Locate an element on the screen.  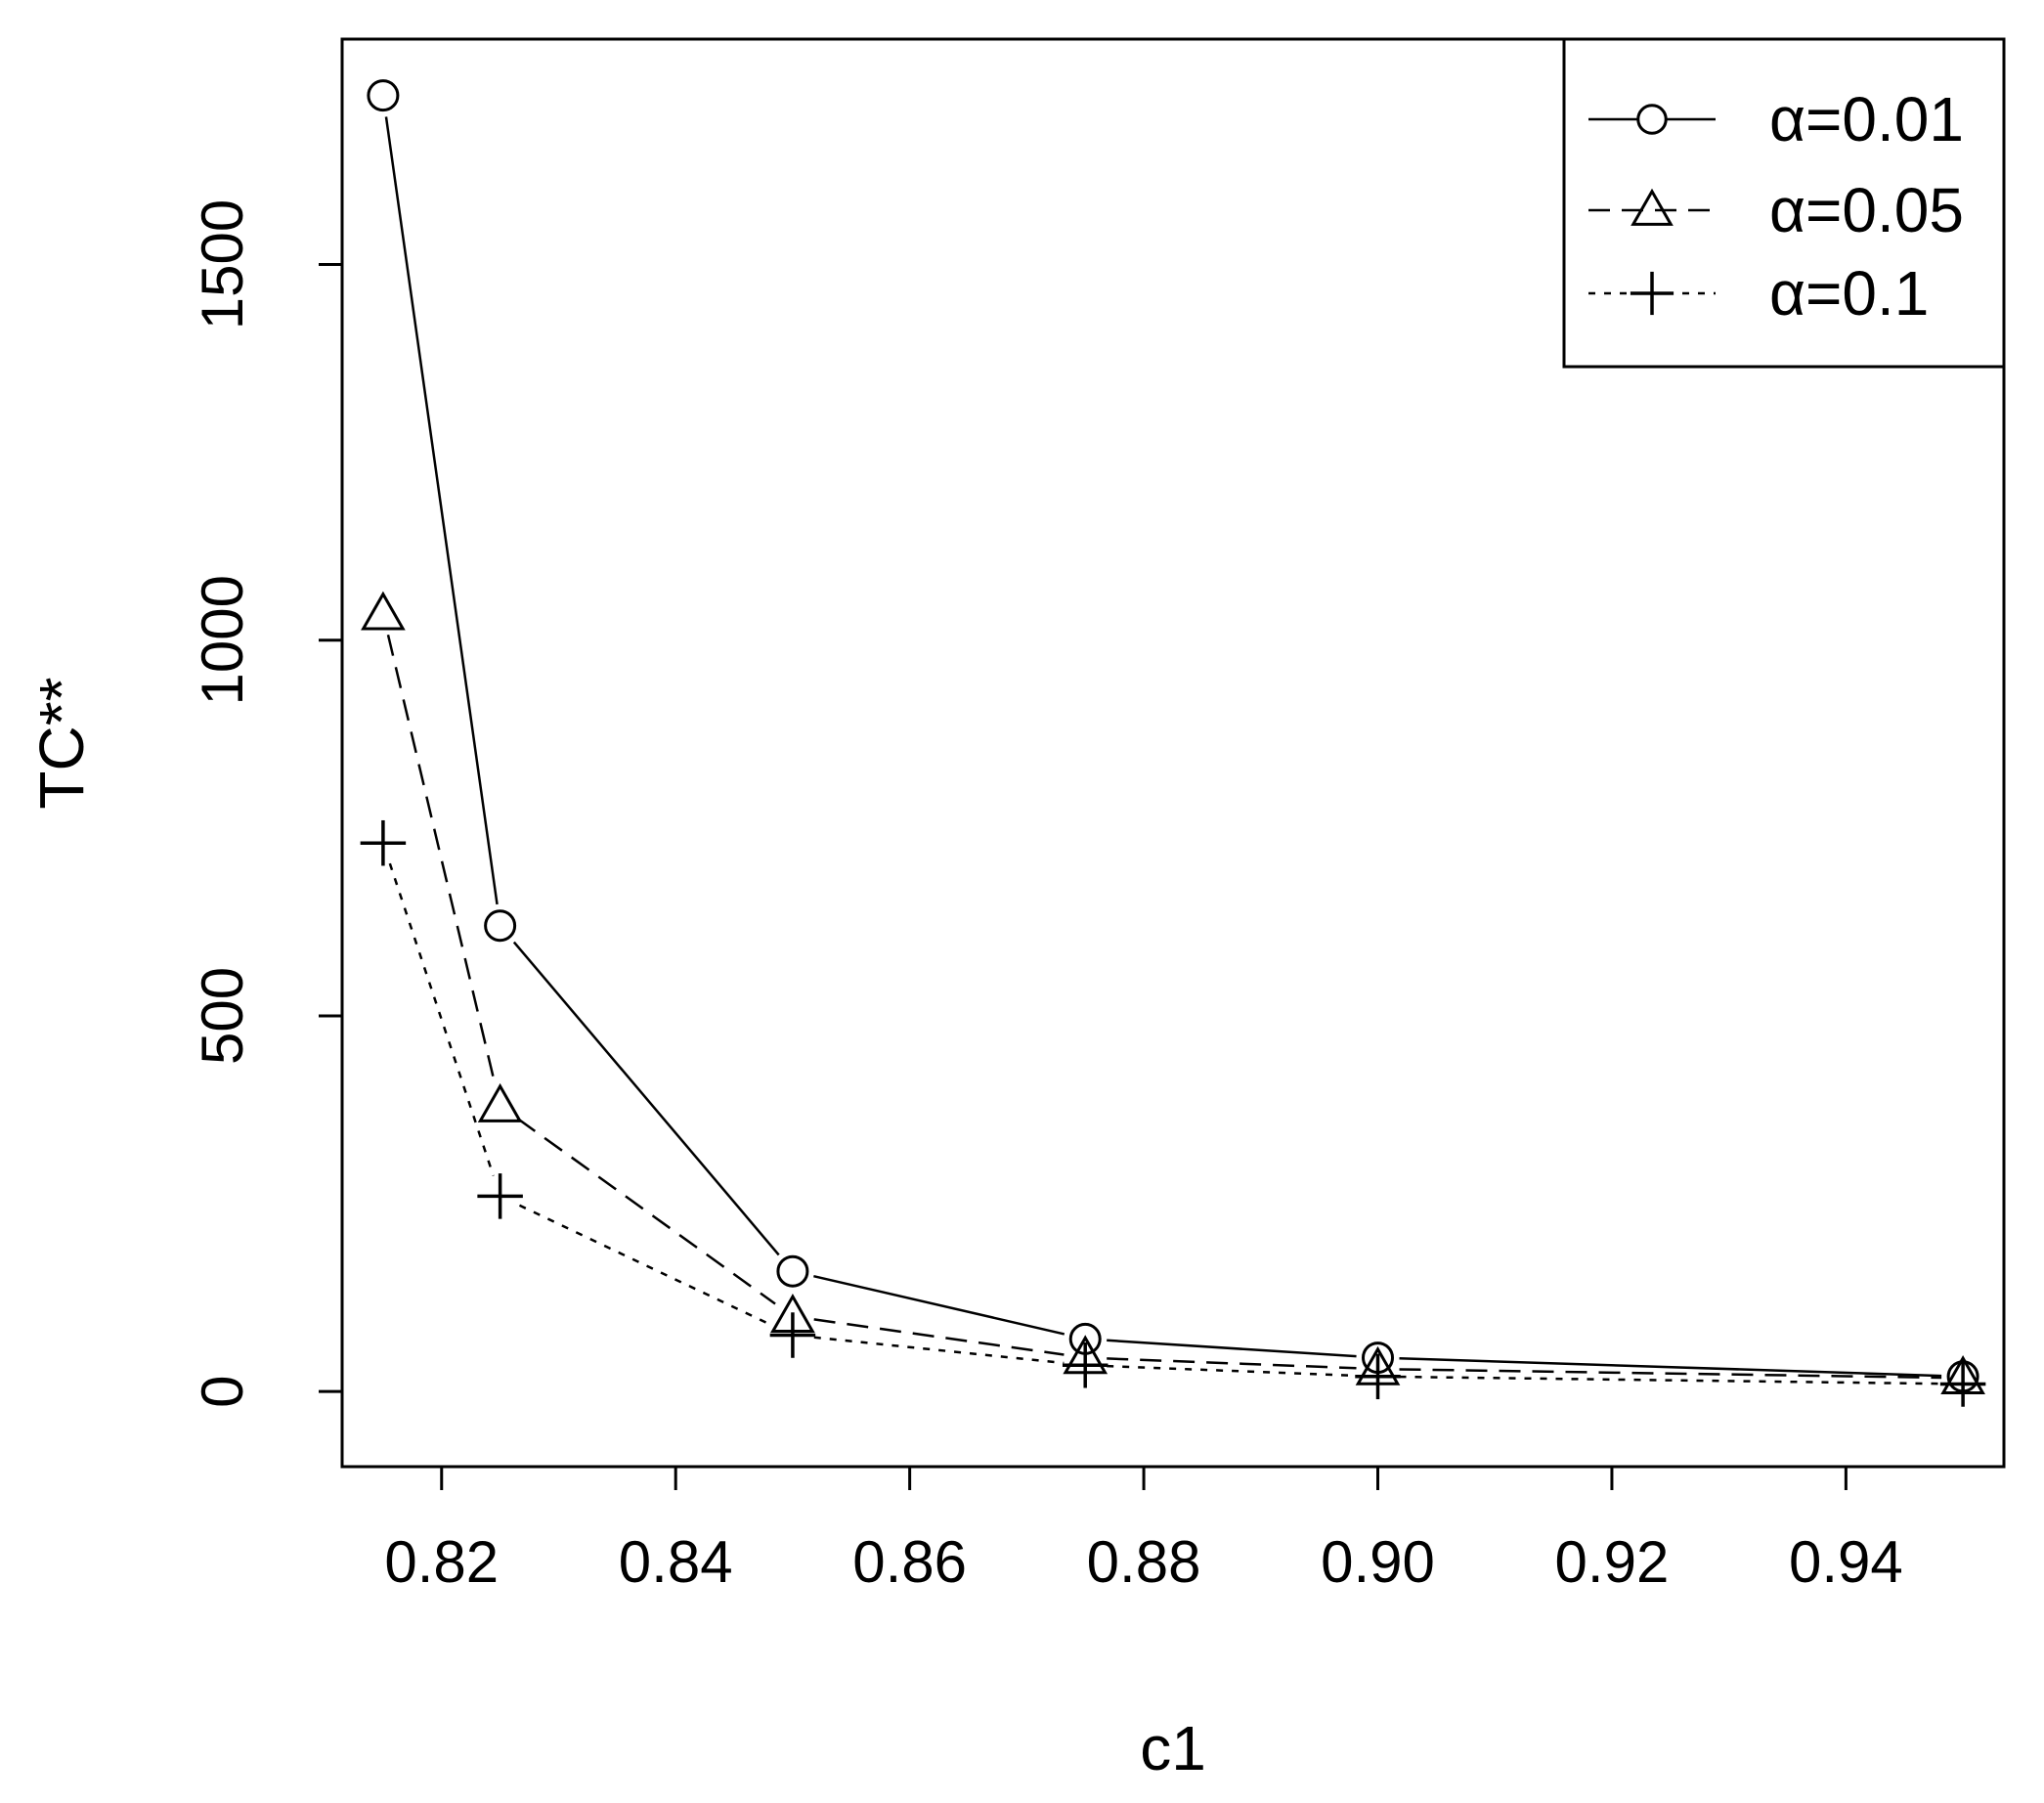
legend-label: α=0.01 is located at coordinates (1866, 119).